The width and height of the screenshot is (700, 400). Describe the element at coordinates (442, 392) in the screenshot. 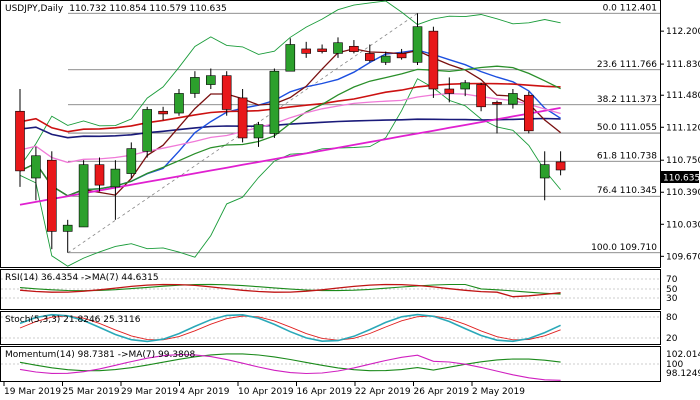

I see `date-tick-label: 26 Apr 2019` at that location.